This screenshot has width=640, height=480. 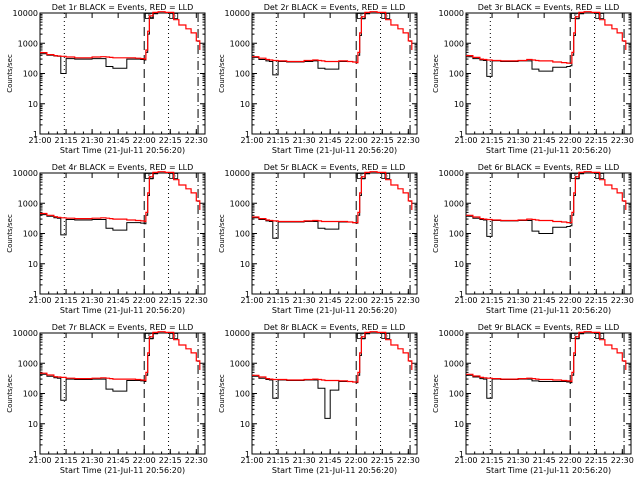 What do you see at coordinates (335, 327) in the screenshot?
I see `chart-title: Det 8r BLACK = Events, RED = LLD` at bounding box center [335, 327].